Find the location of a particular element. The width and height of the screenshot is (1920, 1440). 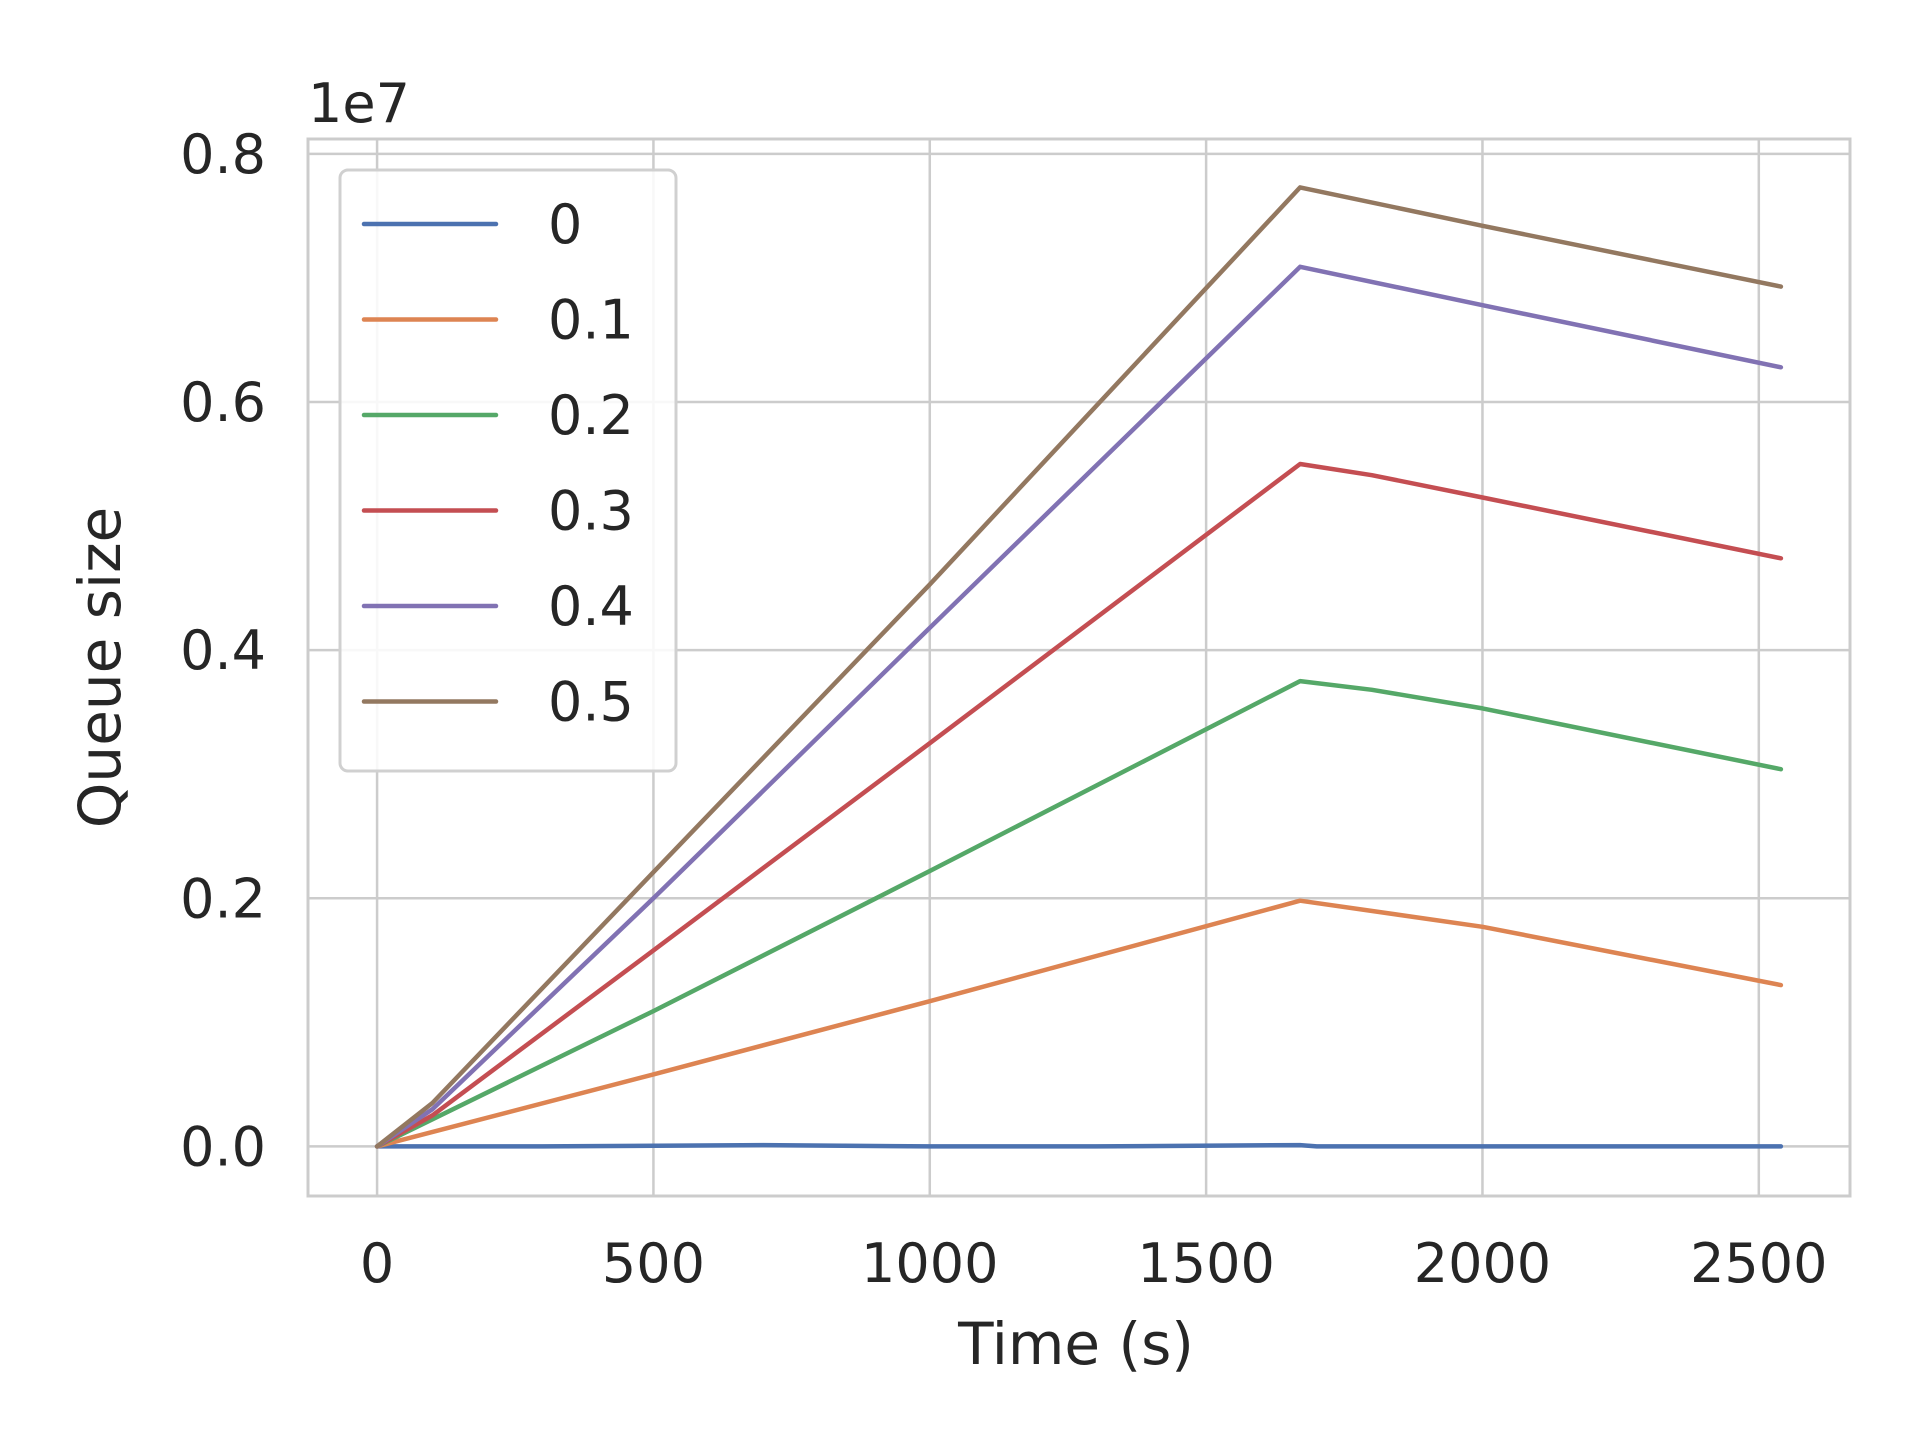

x-tick-label: 0 is located at coordinates (377, 1263).